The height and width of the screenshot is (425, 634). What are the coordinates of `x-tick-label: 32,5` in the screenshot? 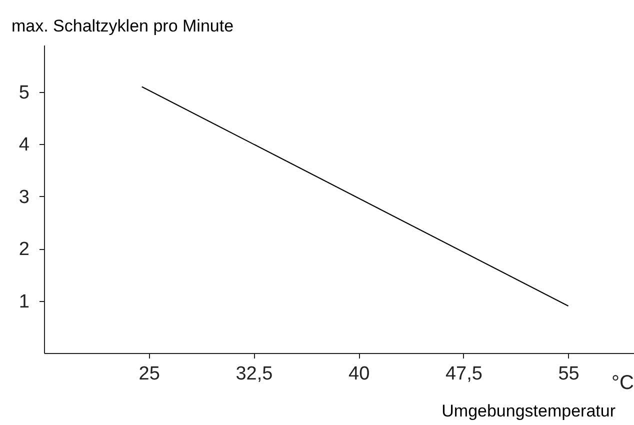 It's located at (254, 374).